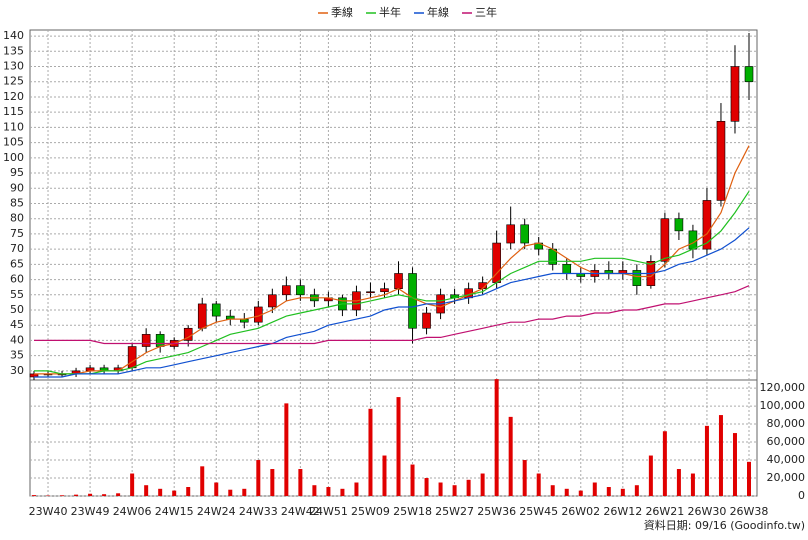  I want to click on x-tick-label: 25W18, so click(412, 511).